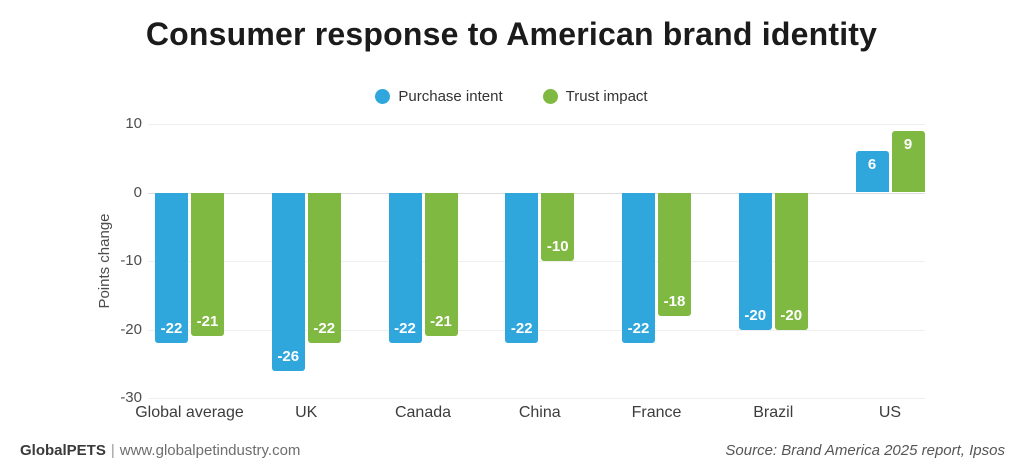 Image resolution: width=1023 pixels, height=475 pixels. I want to click on y-tick-label-10: 10, so click(133, 123).